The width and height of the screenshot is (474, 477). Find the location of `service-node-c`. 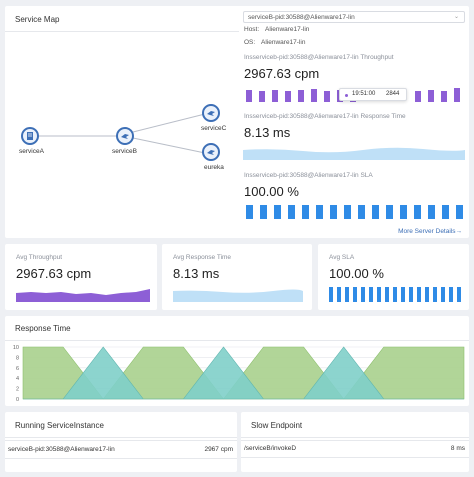

service-node-c is located at coordinates (211, 113).